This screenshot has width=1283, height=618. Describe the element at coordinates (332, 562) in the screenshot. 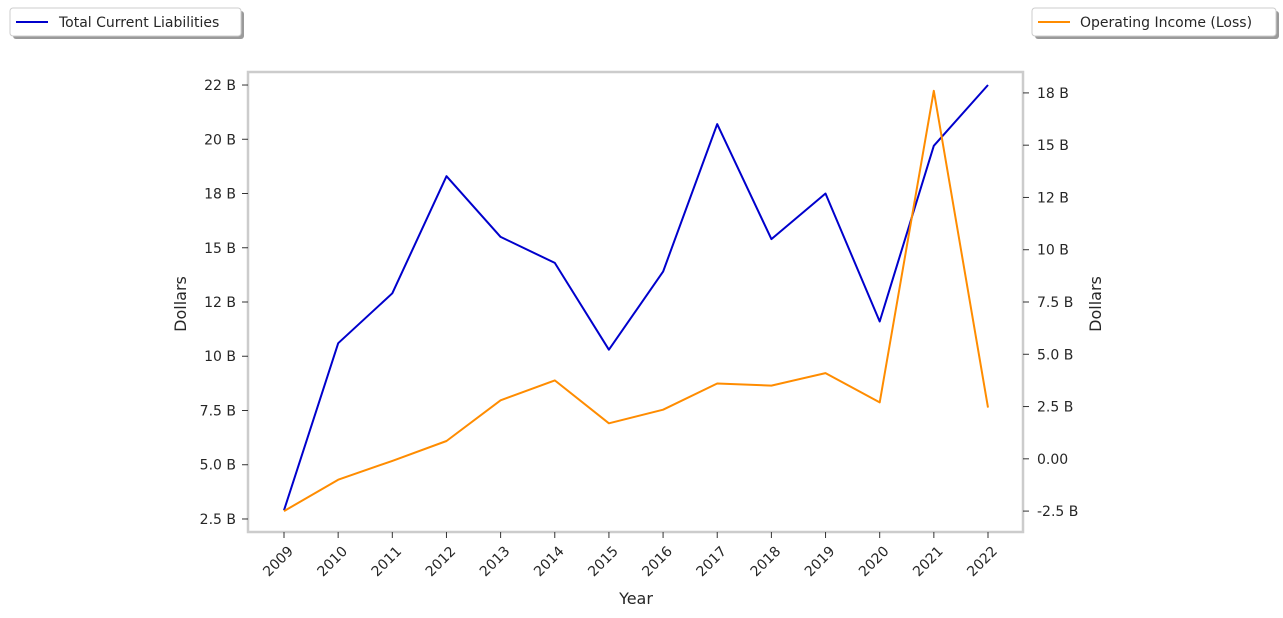

I see `x-tick-label: 2010` at that location.